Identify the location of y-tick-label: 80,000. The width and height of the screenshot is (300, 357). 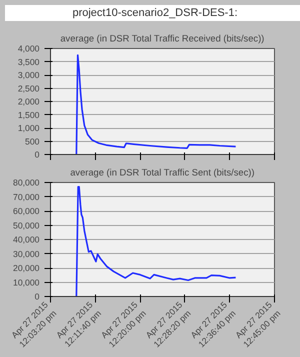
(26, 183).